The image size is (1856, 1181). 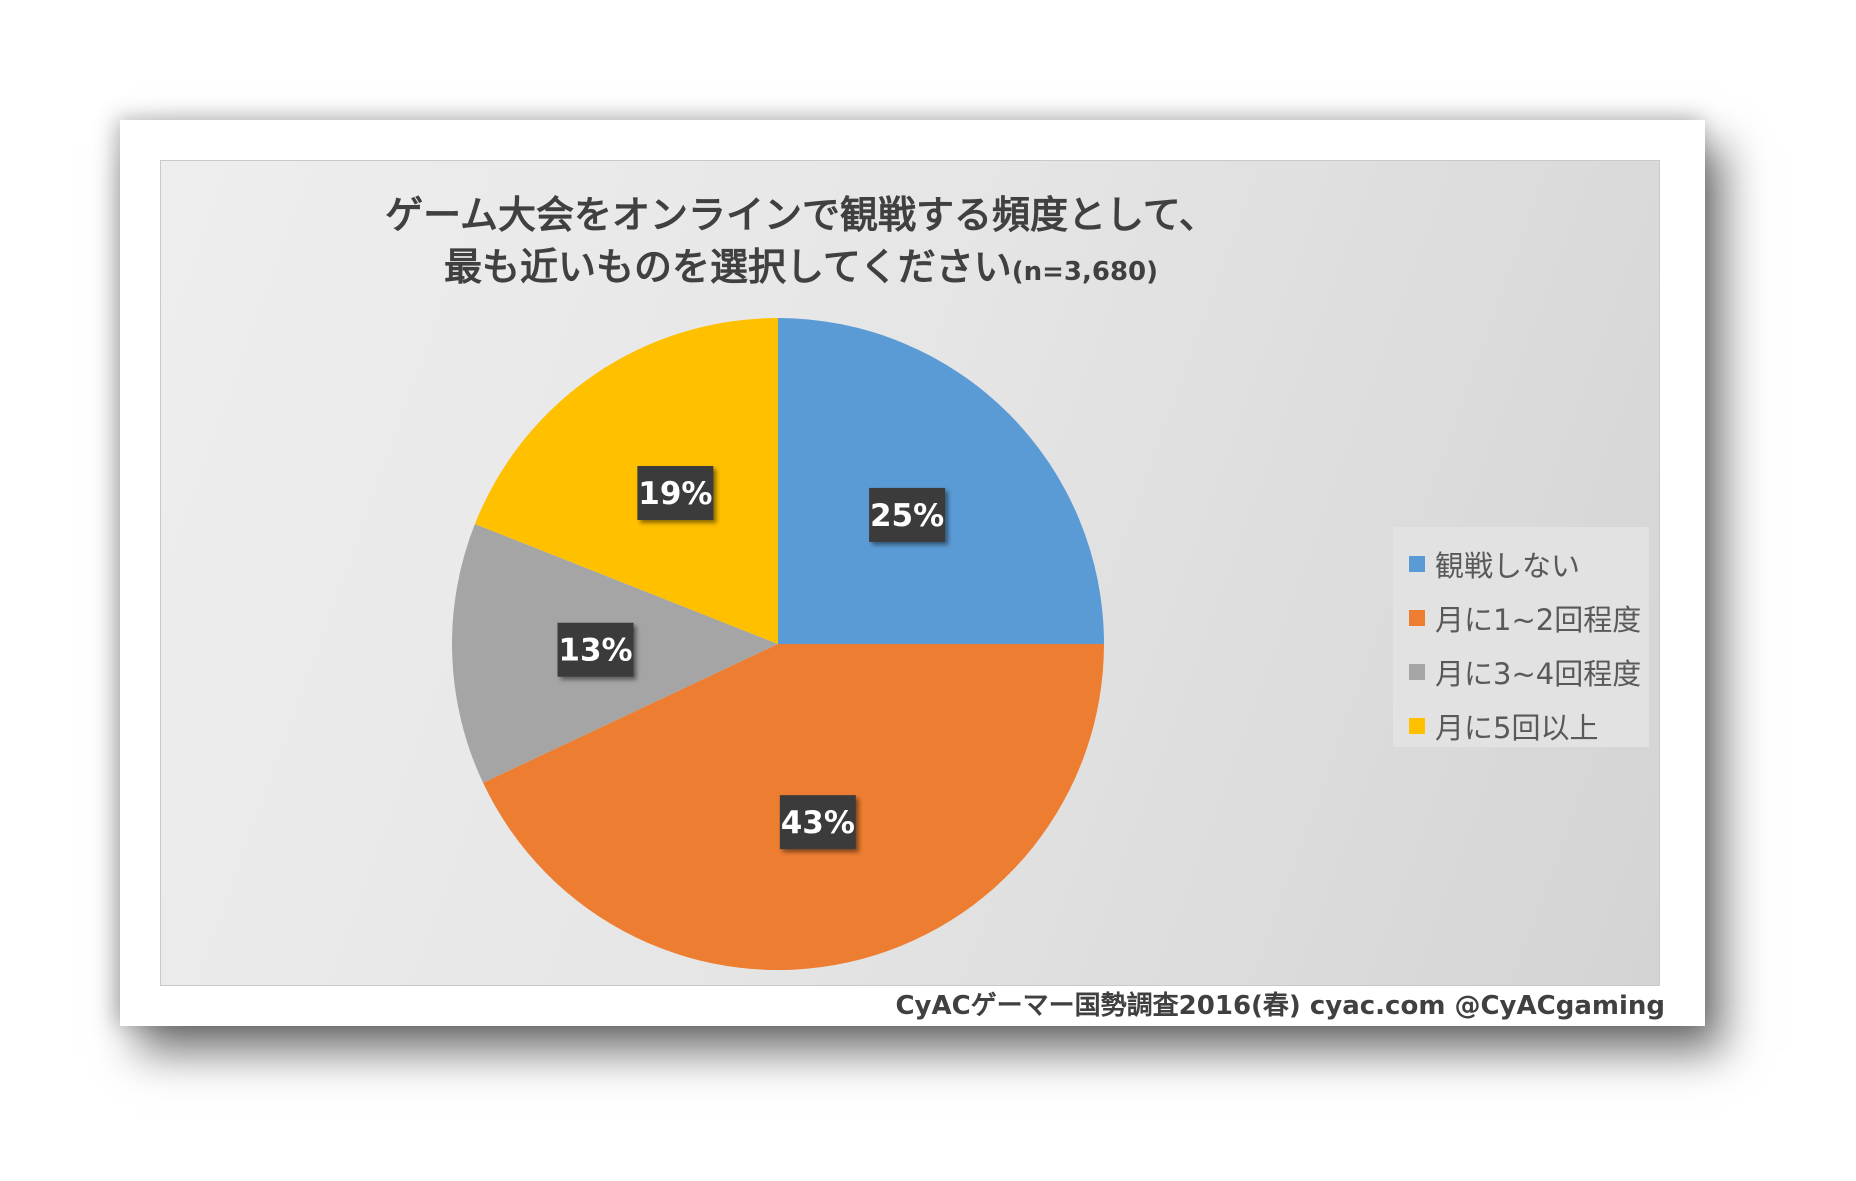 I want to click on svg-text: 13%, so click(x=595, y=651).